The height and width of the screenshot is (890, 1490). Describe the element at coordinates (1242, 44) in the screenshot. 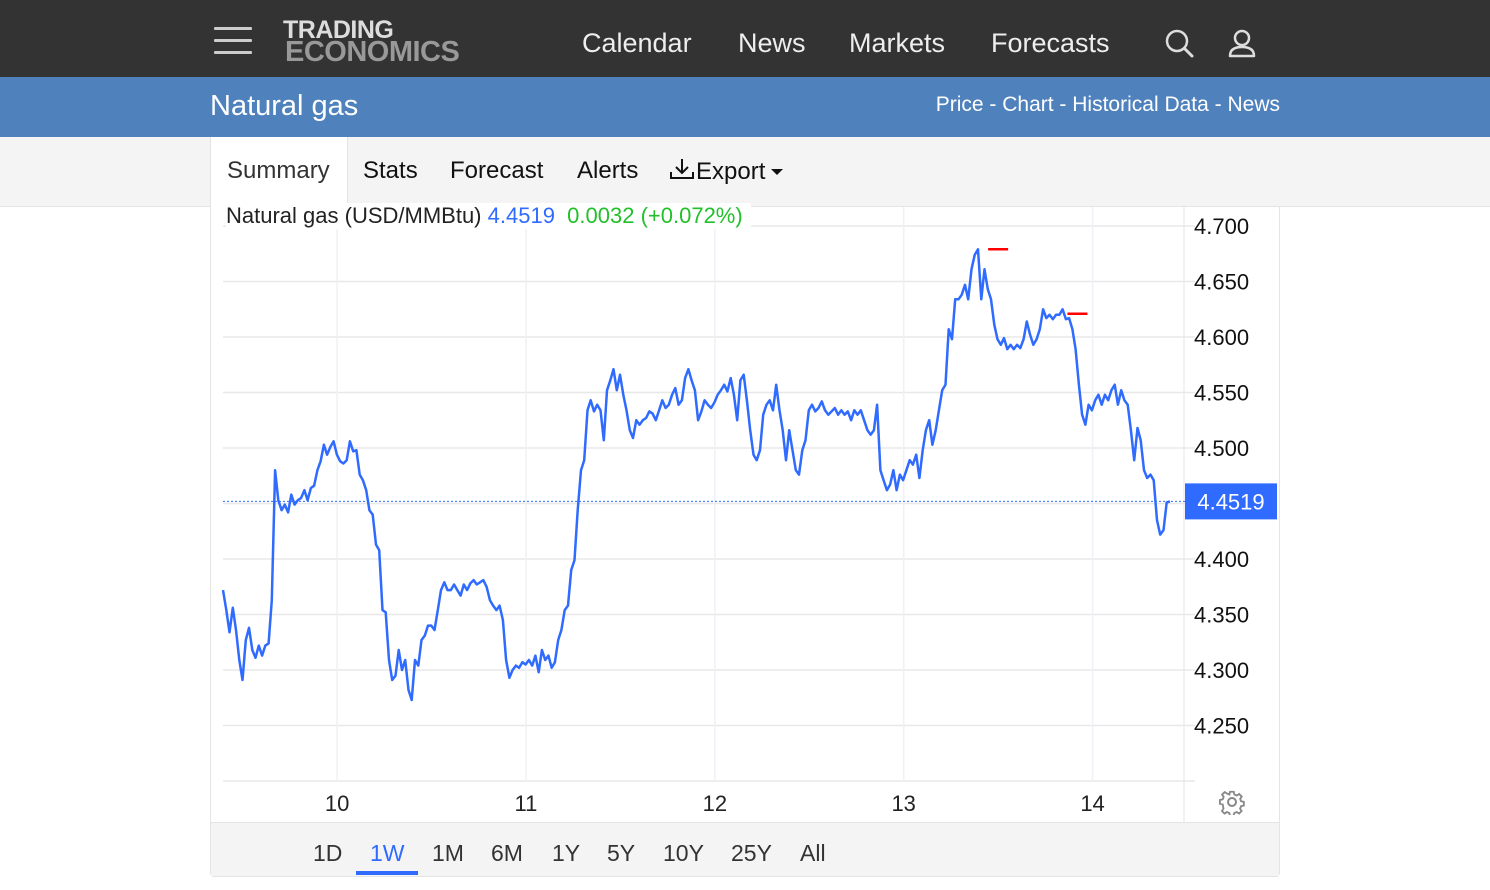

I see `user-icon` at that location.